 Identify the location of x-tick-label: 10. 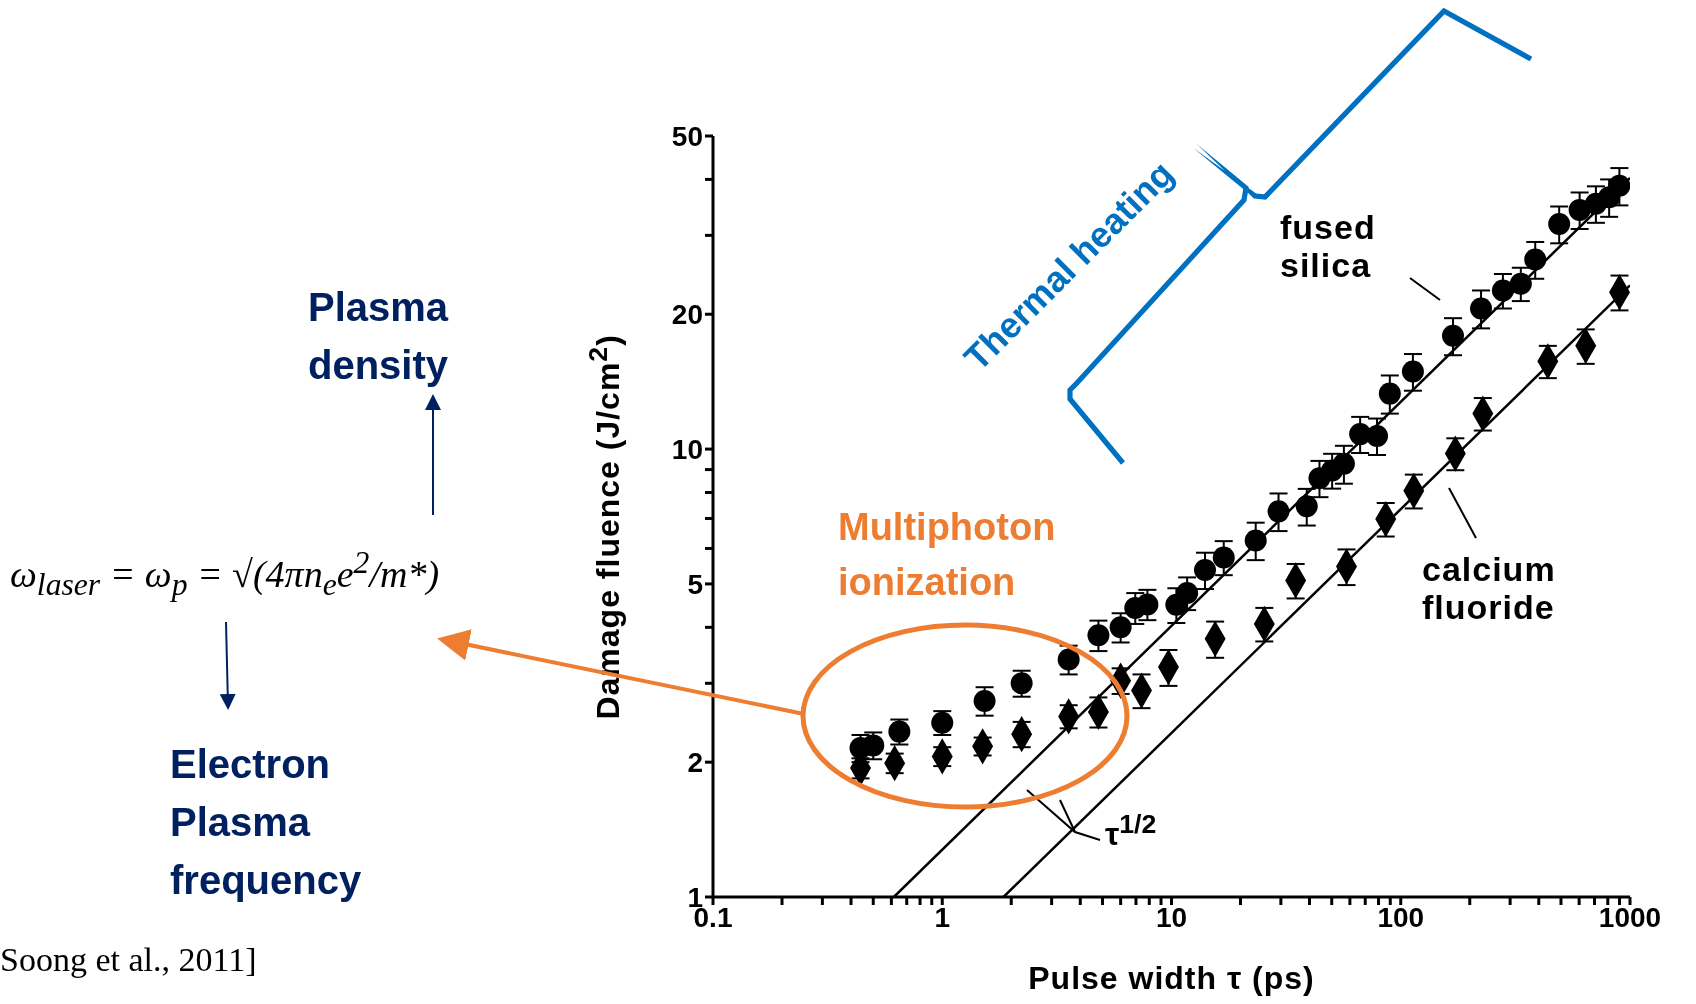
(1171, 917).